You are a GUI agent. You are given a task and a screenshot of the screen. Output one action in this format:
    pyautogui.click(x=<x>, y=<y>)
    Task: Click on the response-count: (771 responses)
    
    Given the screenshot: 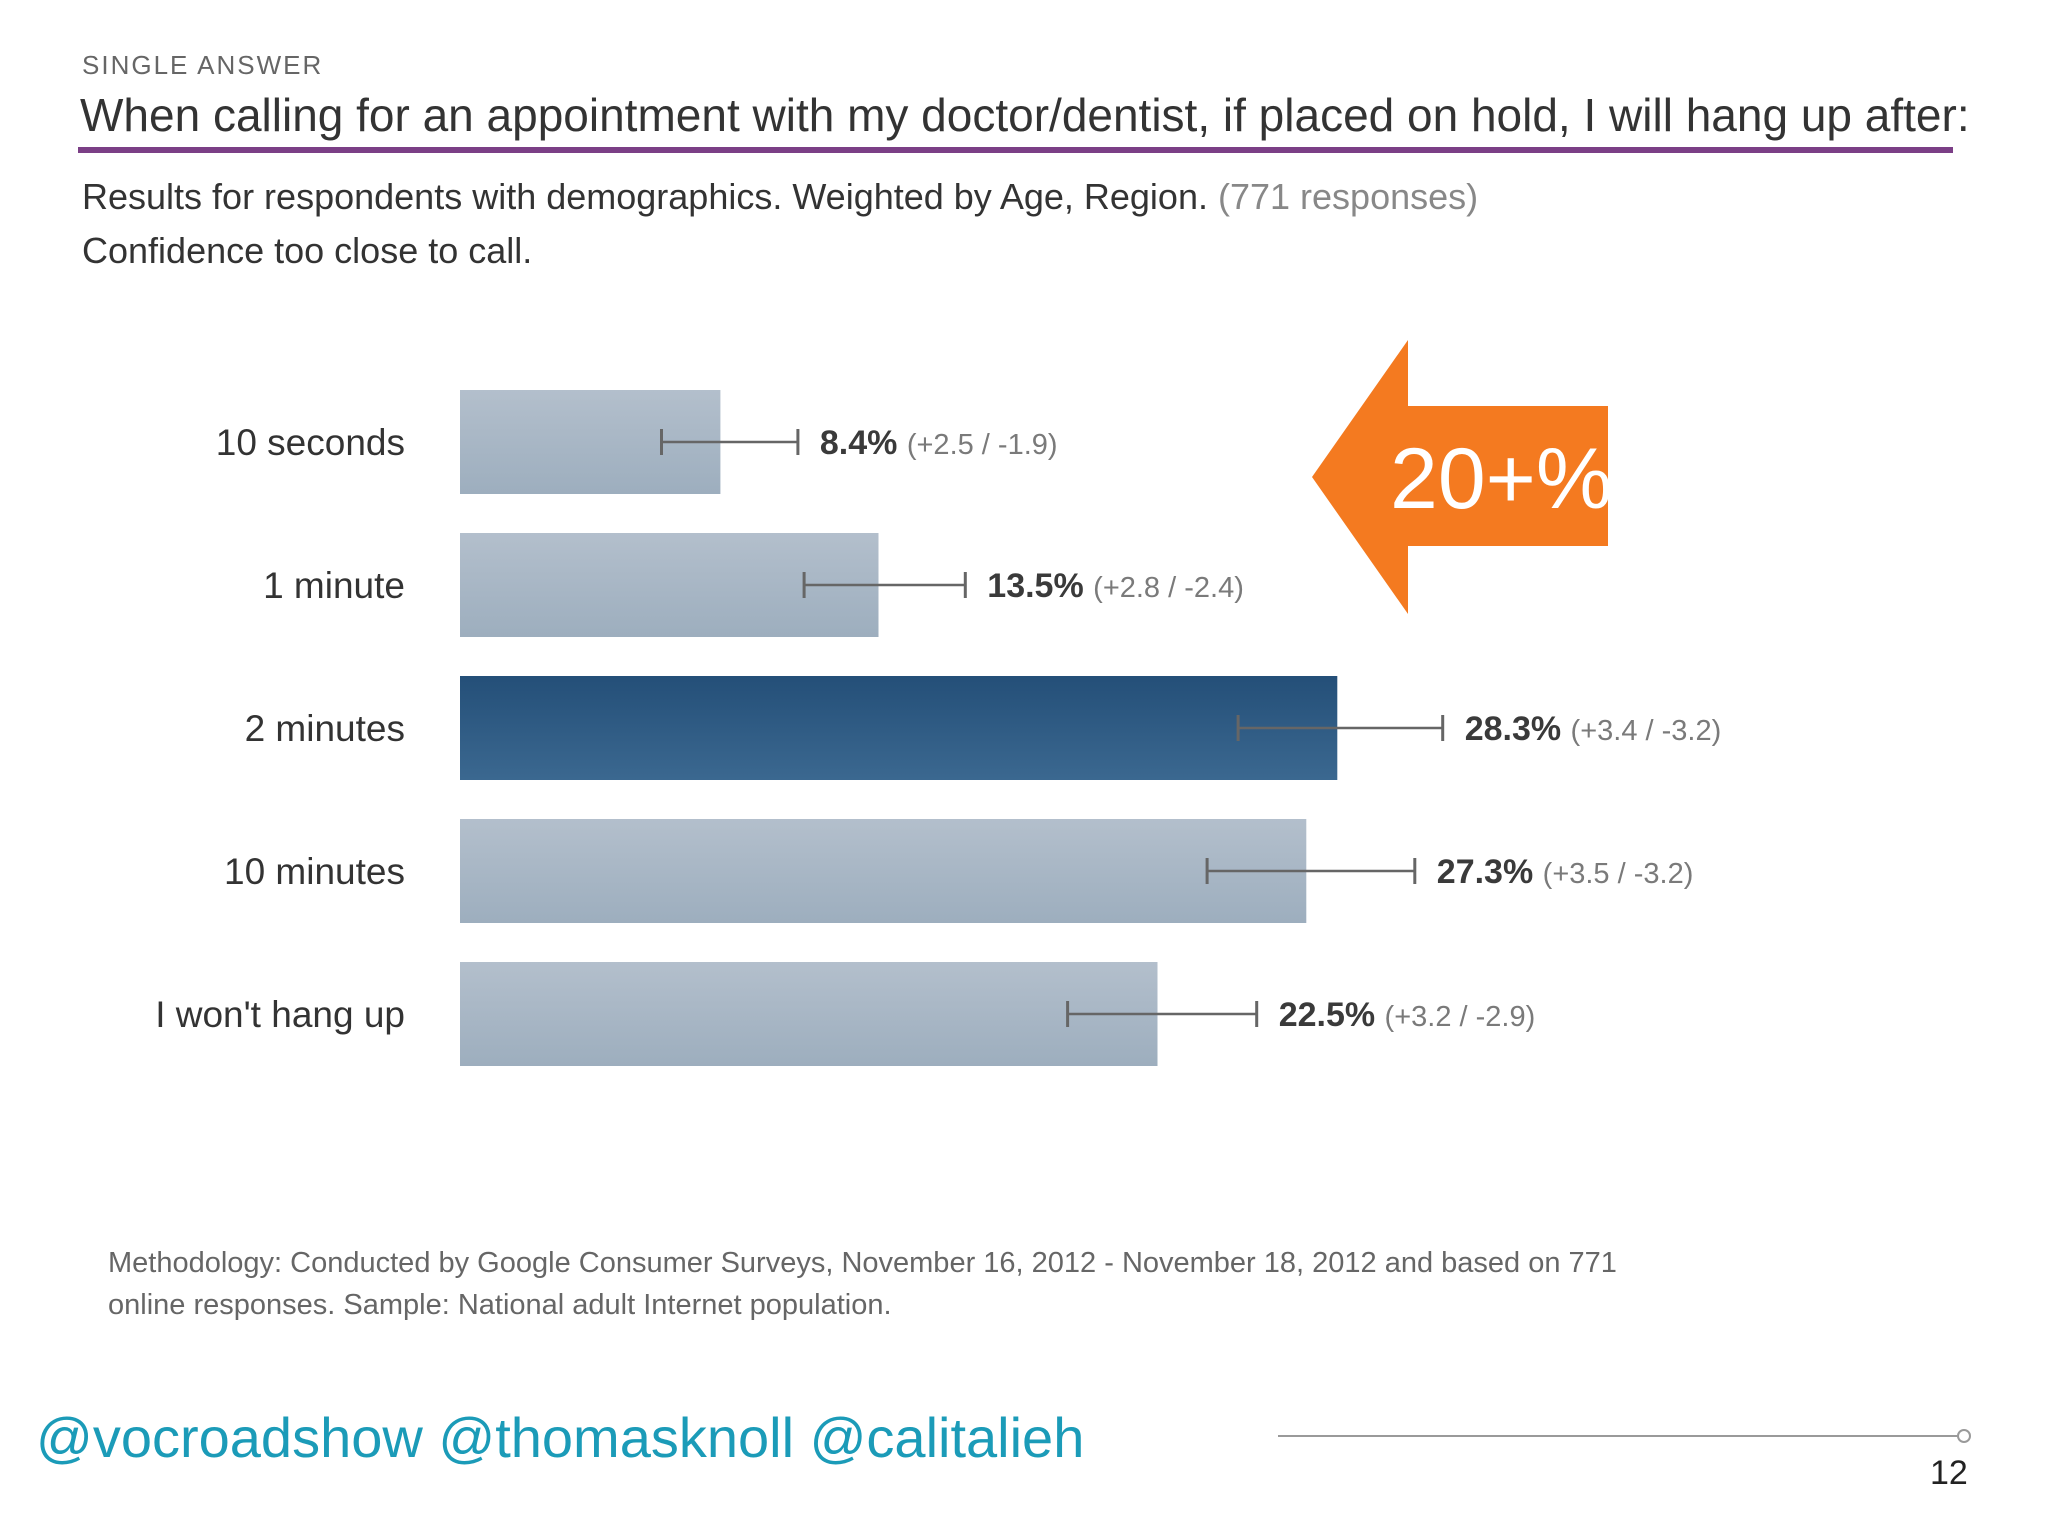 What is the action you would take?
    pyautogui.click(x=1348, y=196)
    